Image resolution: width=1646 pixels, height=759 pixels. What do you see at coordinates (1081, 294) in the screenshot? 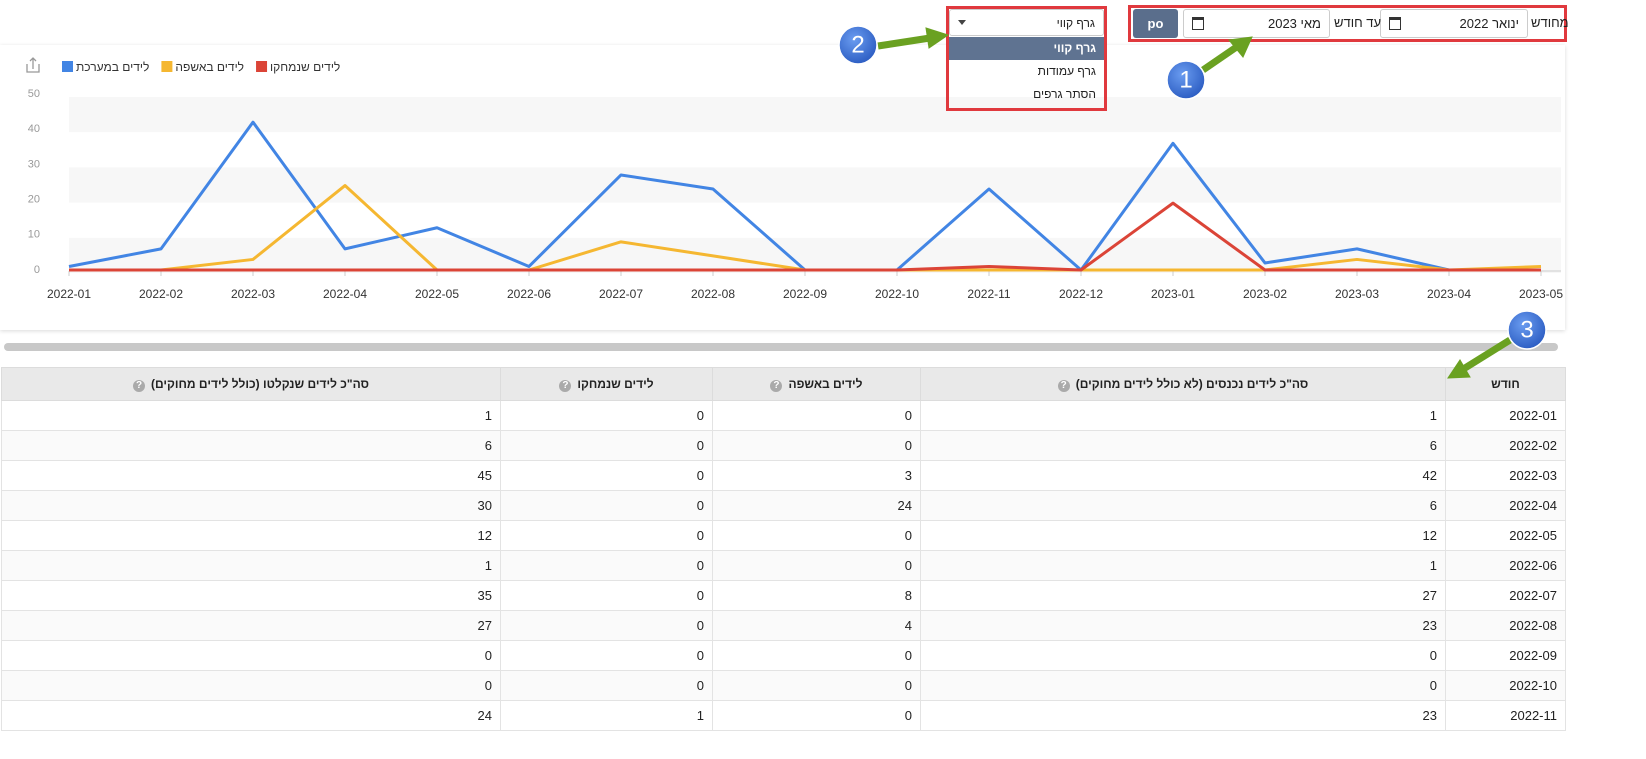
I see `x-tick-label: 2022-12` at bounding box center [1081, 294].